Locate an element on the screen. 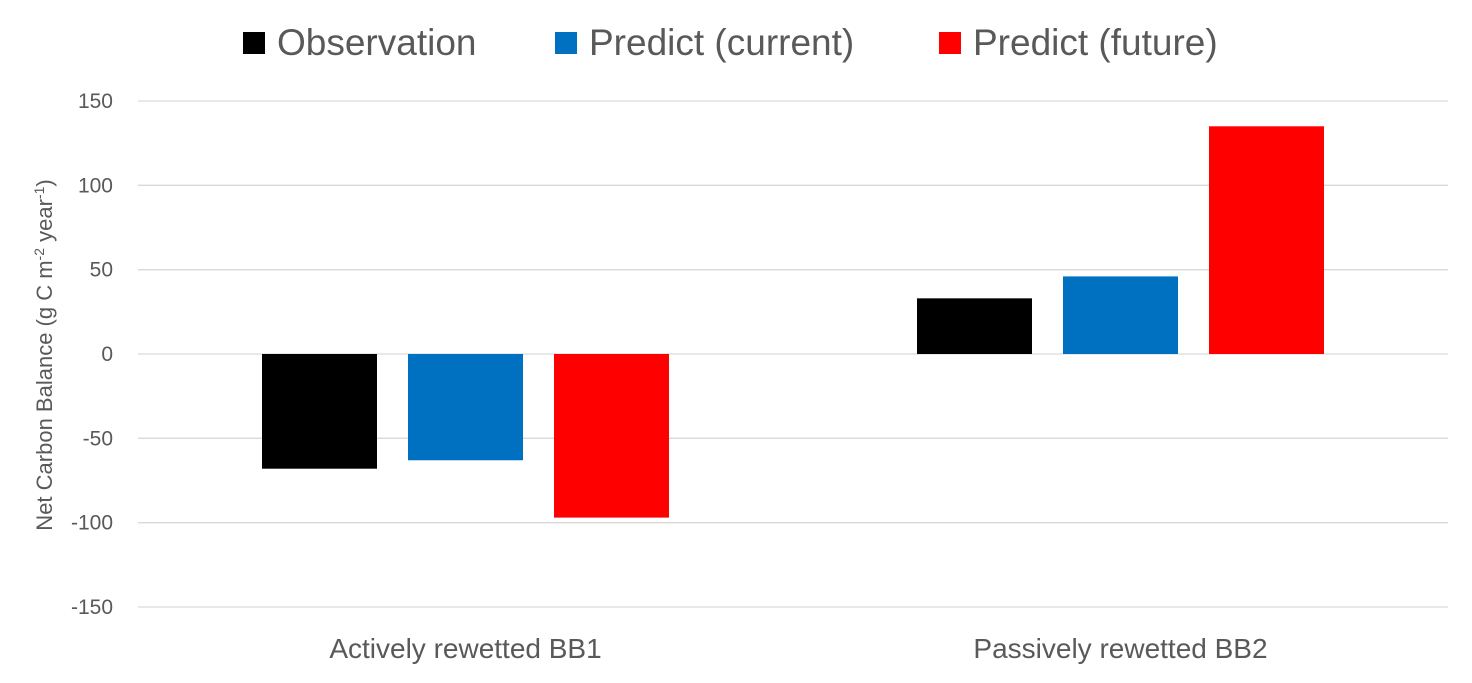 The width and height of the screenshot is (1472, 683). y-axis-title: Net Carbon Balance (g C m-2 year-1) is located at coordinates (44, 354).